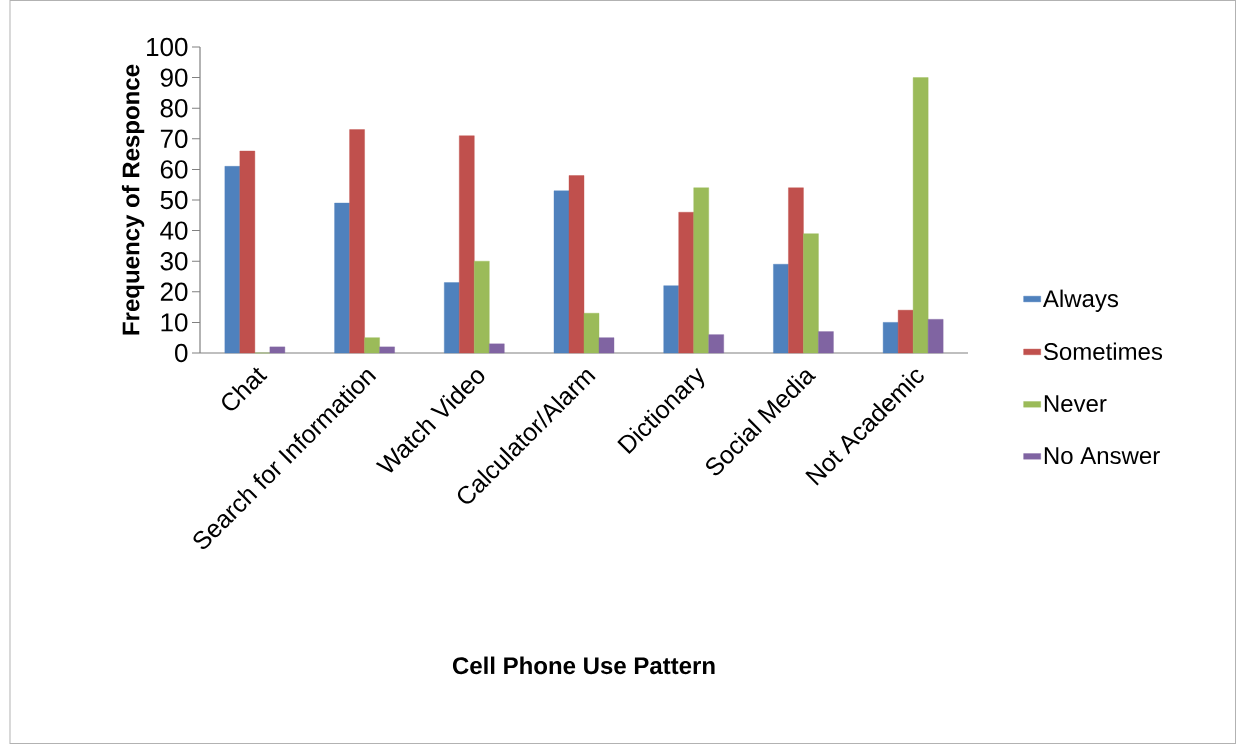  What do you see at coordinates (174, 108) in the screenshot?
I see `y-tick-label: 80` at bounding box center [174, 108].